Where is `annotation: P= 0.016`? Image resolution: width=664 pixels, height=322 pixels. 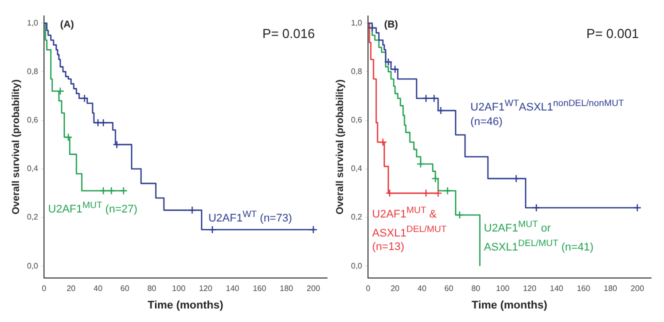
annotation: P= 0.016 is located at coordinates (288, 33).